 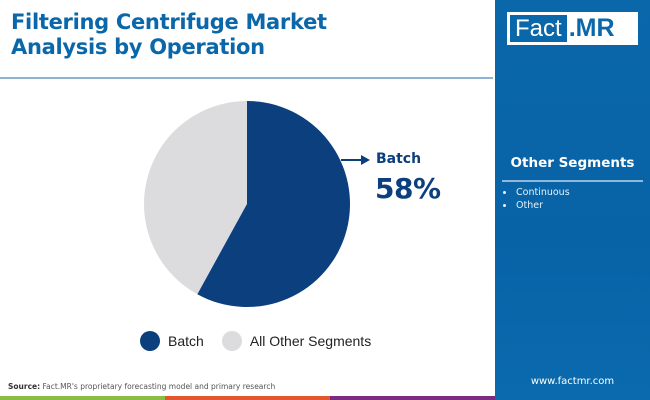 I want to click on pie-slice-batch, so click(x=273, y=204).